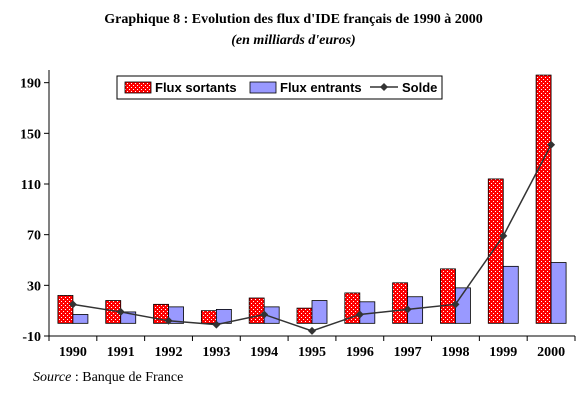 The height and width of the screenshot is (400, 587). I want to click on x-tick-label: 1999, so click(503, 352).